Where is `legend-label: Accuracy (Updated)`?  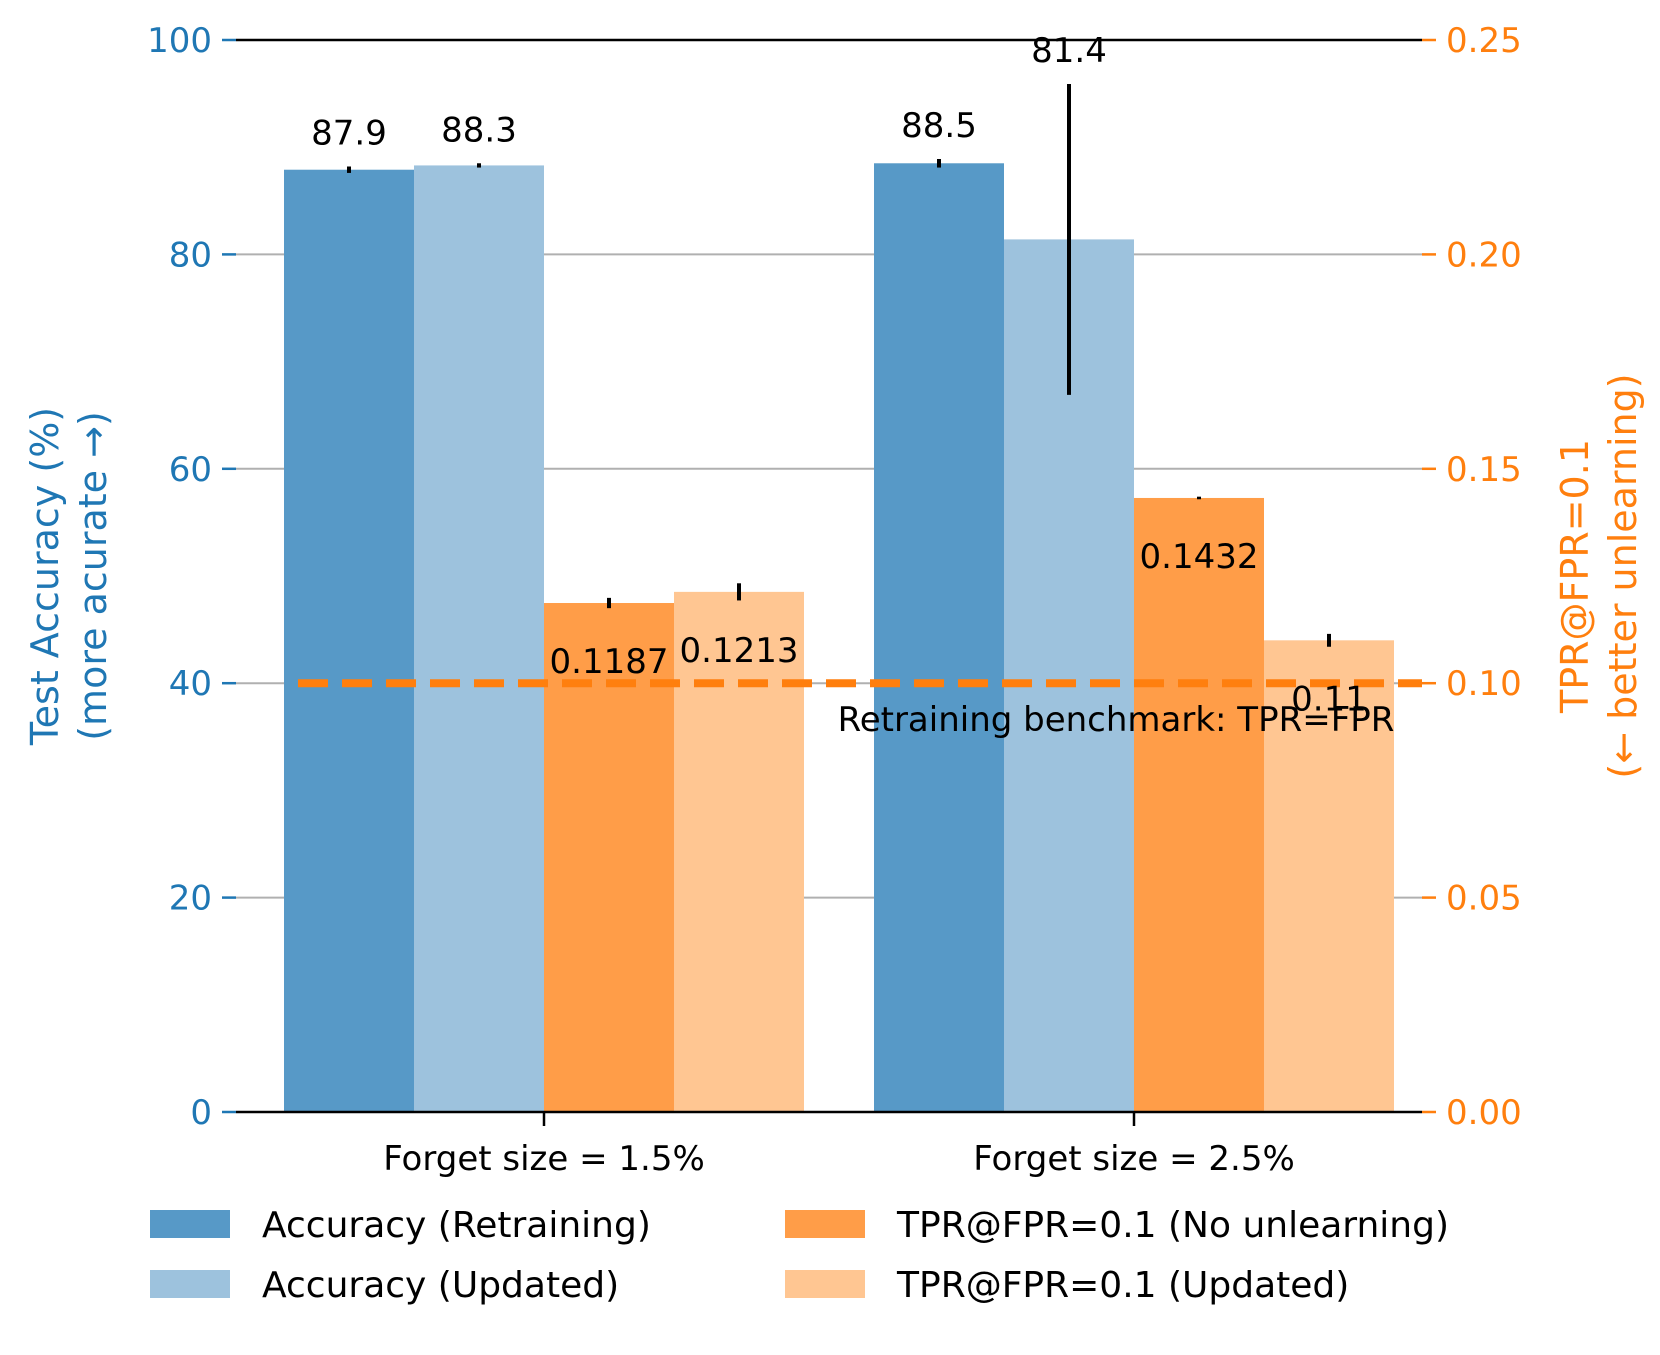
legend-label: Accuracy (Updated) is located at coordinates (440, 1285).